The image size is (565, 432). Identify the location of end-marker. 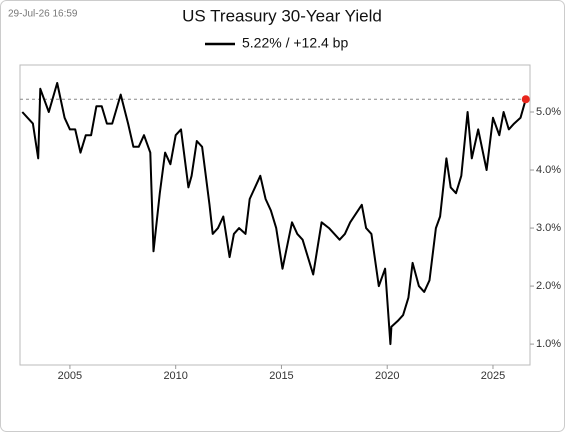
(525, 99).